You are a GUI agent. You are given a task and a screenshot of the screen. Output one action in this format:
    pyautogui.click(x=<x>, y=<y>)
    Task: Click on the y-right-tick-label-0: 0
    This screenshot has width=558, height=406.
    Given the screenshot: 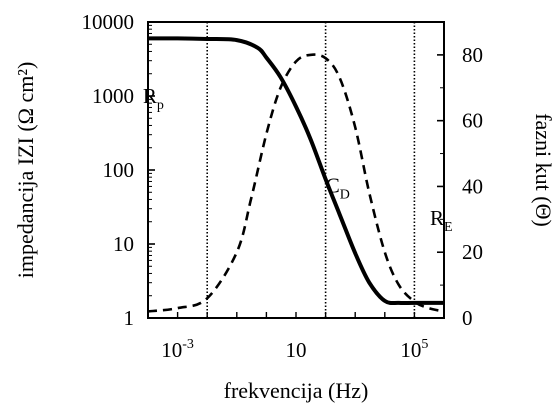 What is the action you would take?
    pyautogui.click(x=467, y=318)
    